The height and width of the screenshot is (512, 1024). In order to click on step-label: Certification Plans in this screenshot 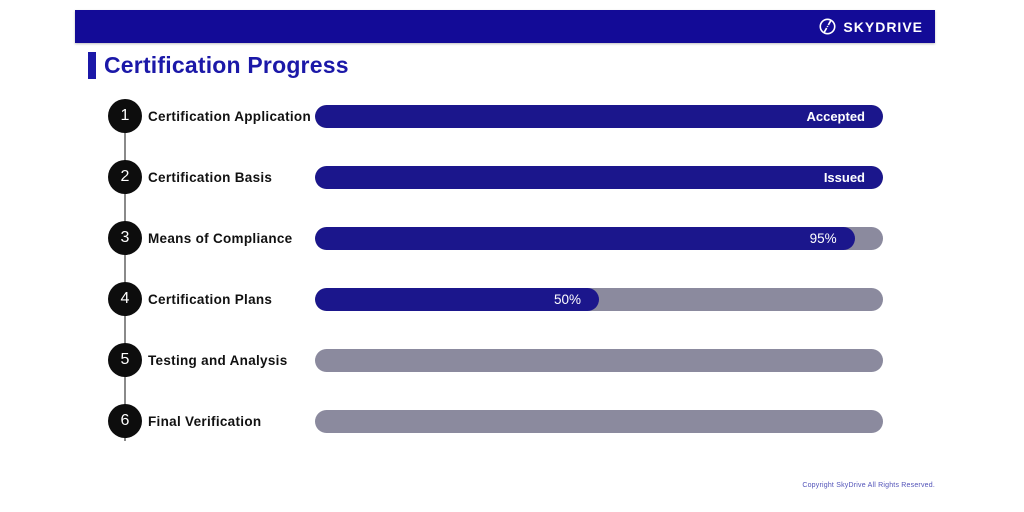, I will do `click(210, 299)`.